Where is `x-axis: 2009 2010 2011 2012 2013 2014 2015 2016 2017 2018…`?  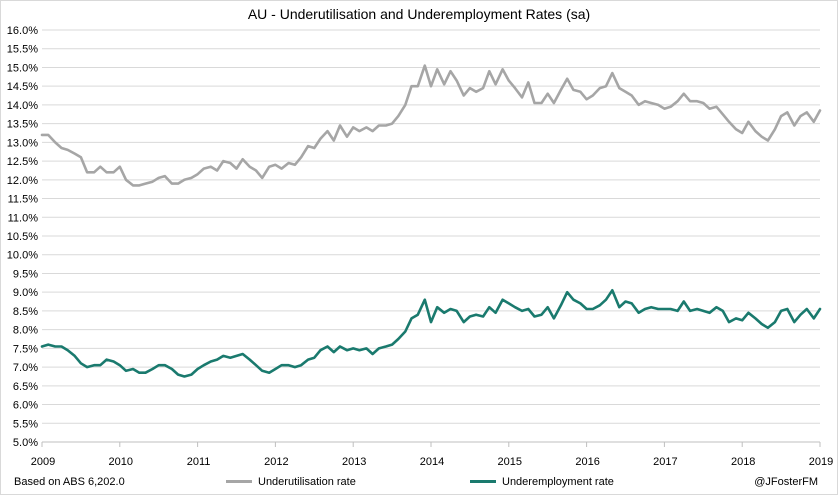 x-axis: 2009 2010 2011 2012 2013 2014 2015 2016 2017 2018… is located at coordinates (432, 454).